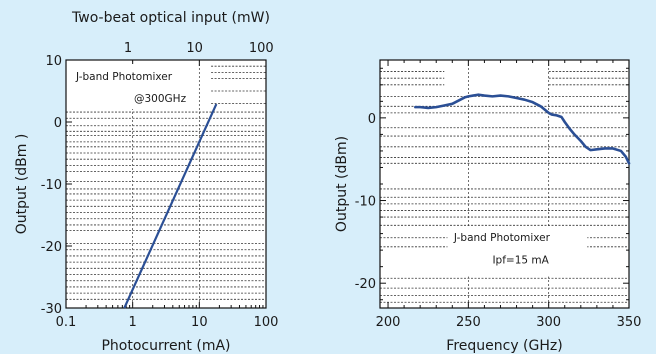  I want to click on x-tick-label: 300, so click(548, 322).